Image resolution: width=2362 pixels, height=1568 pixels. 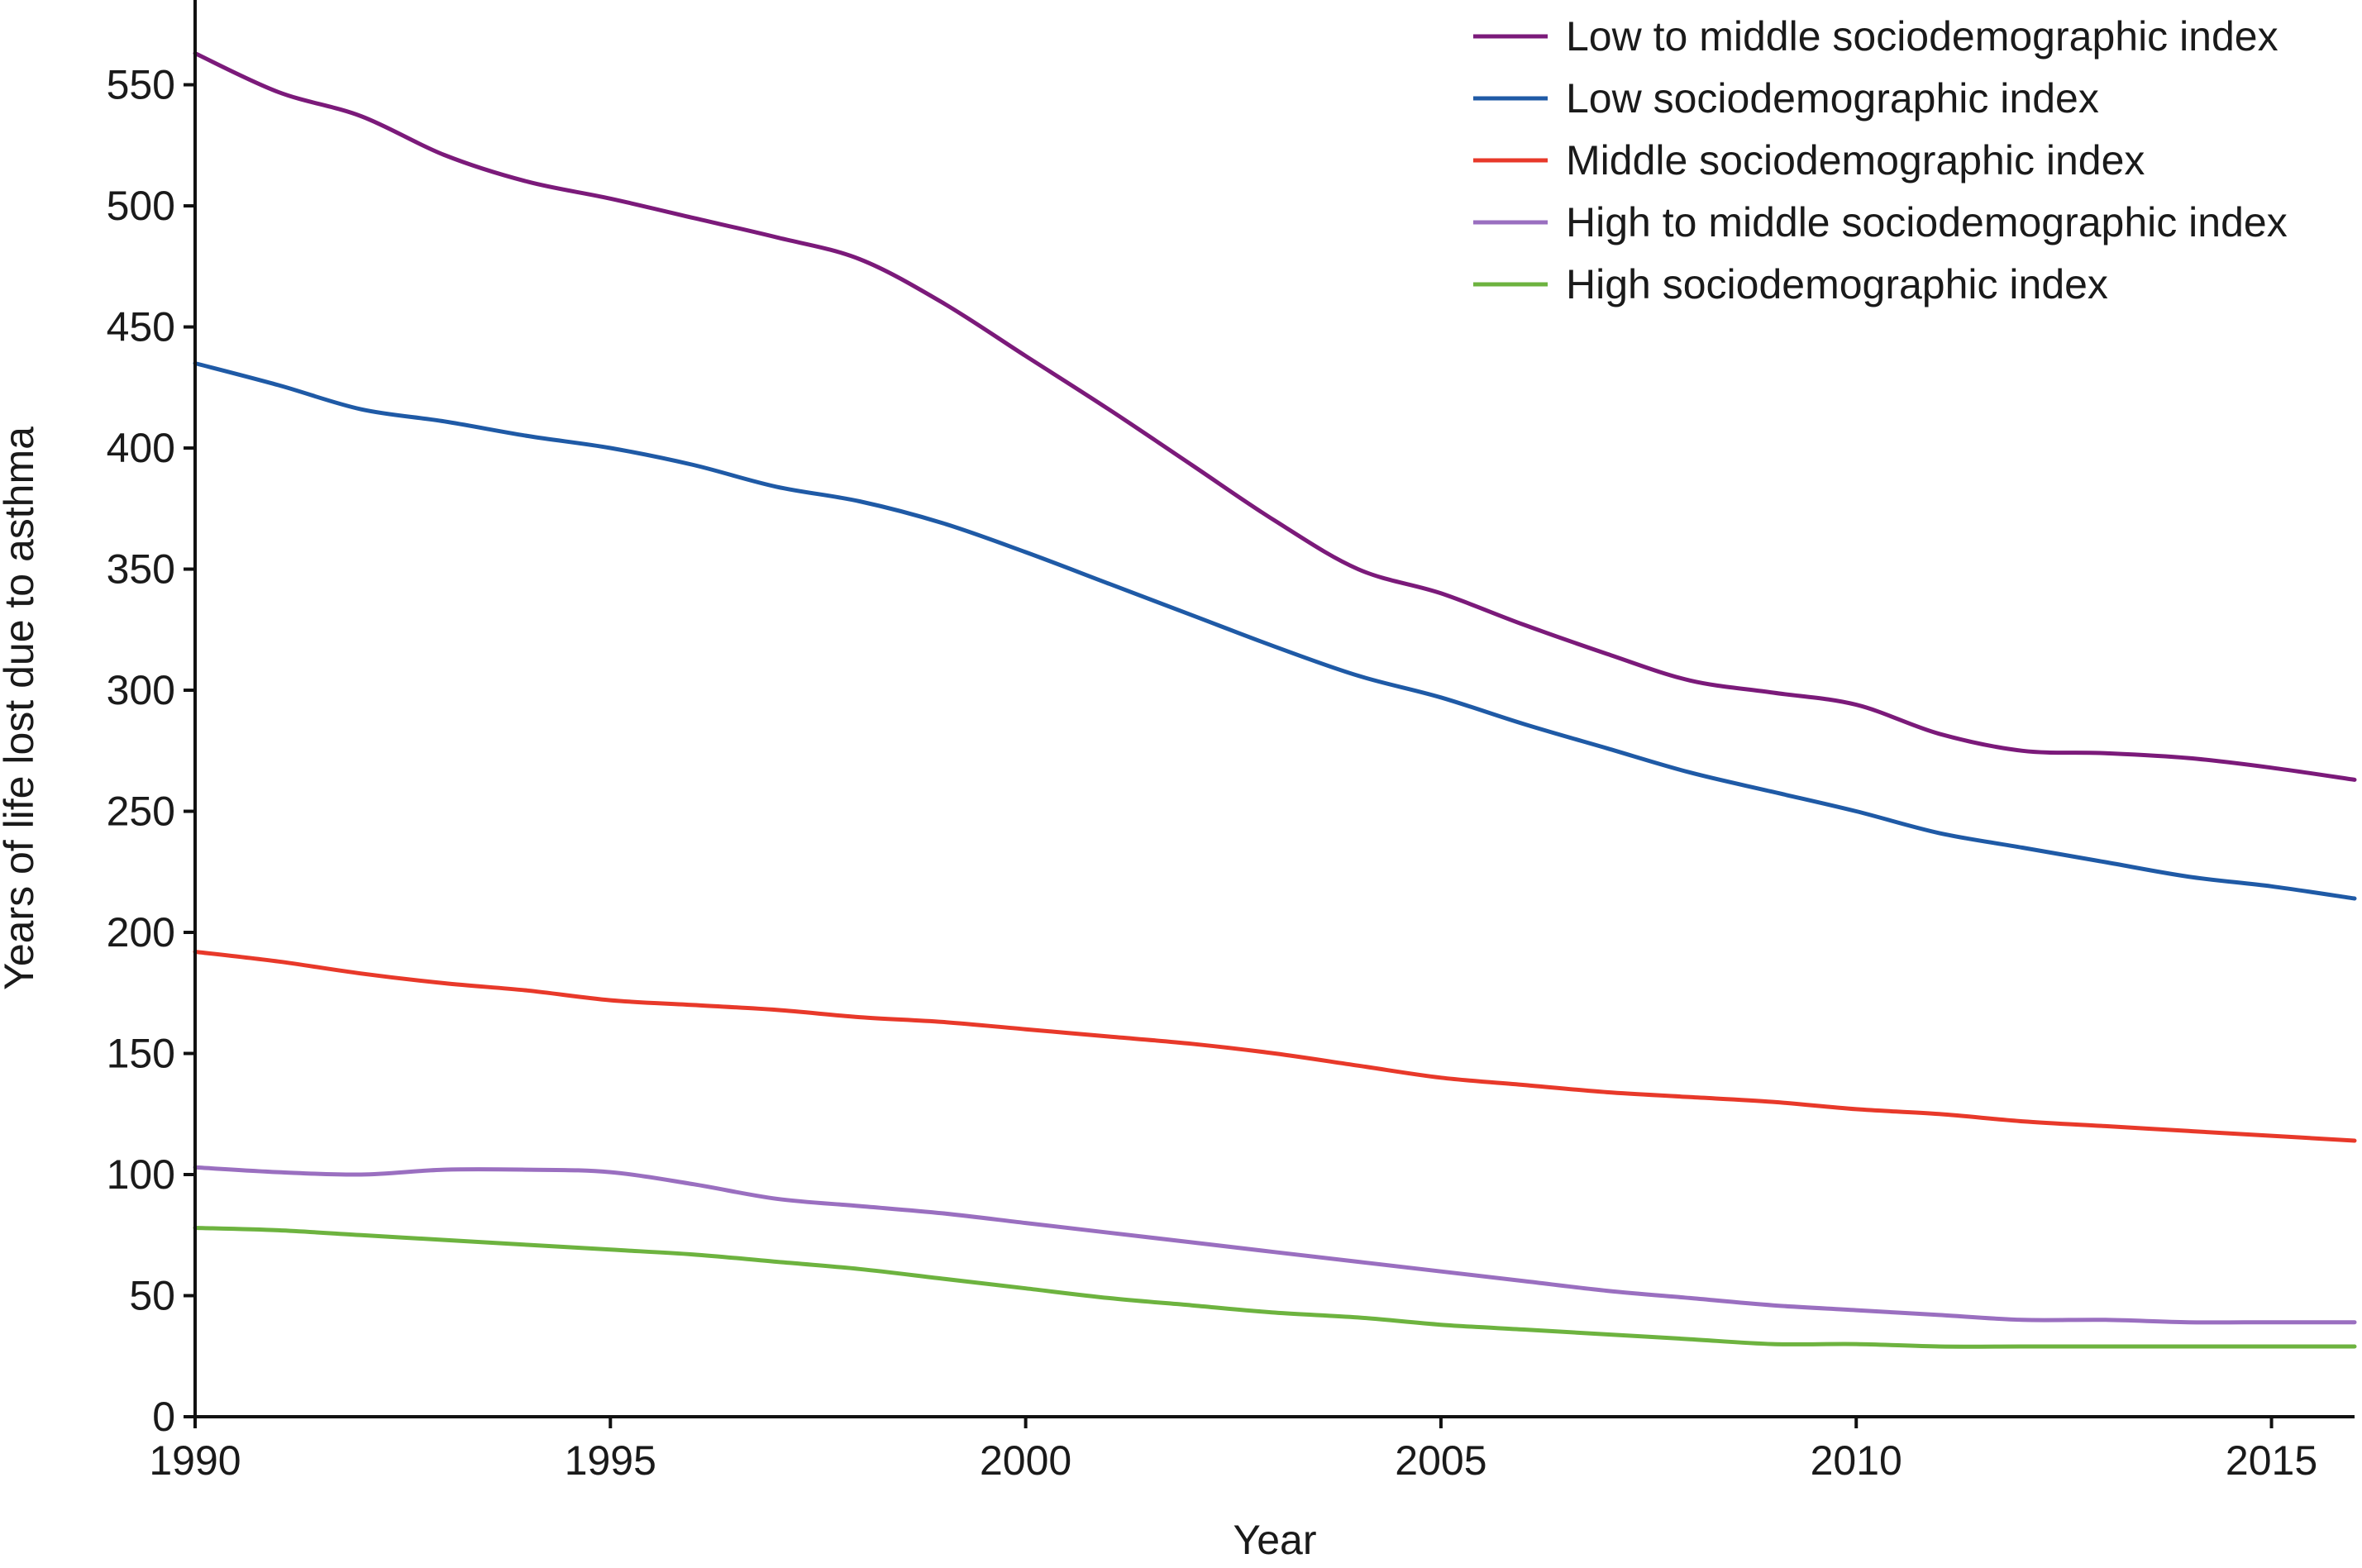 I want to click on x-tick-label: 1990, so click(x=195, y=1461).